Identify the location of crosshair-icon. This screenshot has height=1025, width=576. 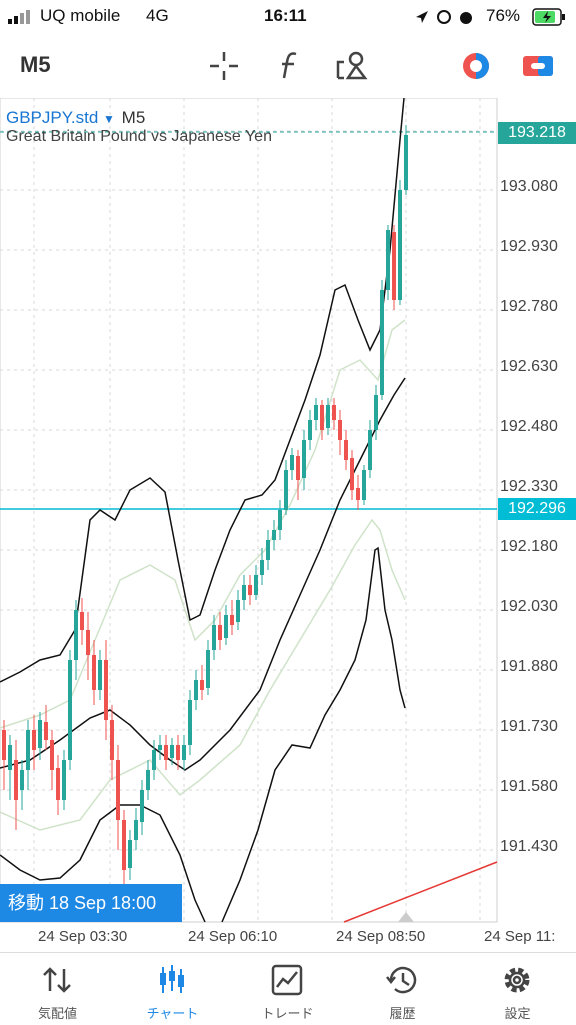
(224, 66).